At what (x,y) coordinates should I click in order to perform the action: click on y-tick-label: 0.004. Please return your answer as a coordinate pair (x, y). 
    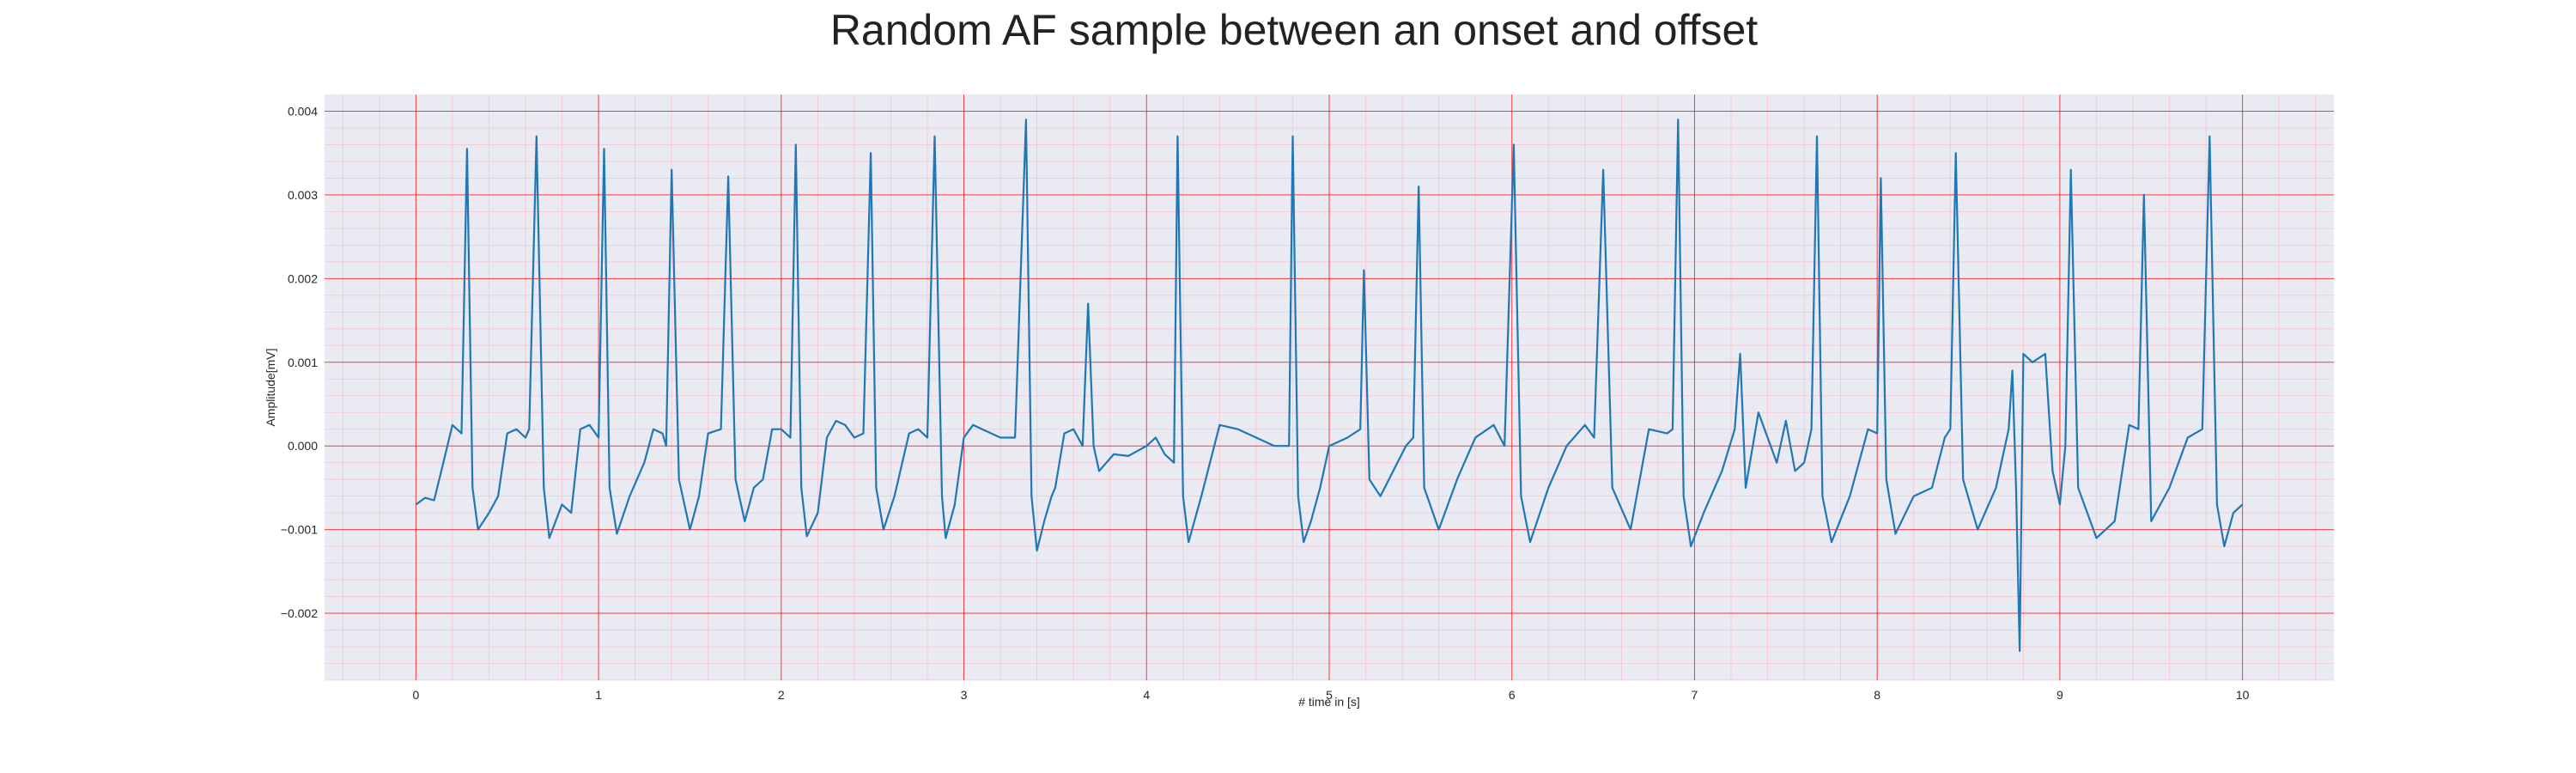
    Looking at the image, I should click on (303, 111).